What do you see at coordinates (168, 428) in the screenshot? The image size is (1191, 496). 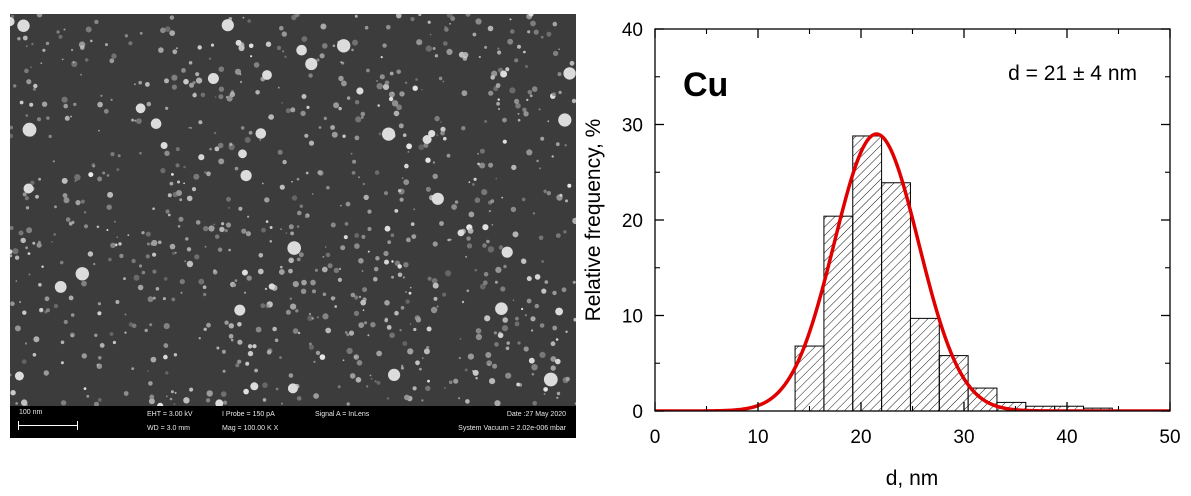 I see `wd-label: WD = 3.0 mm` at bounding box center [168, 428].